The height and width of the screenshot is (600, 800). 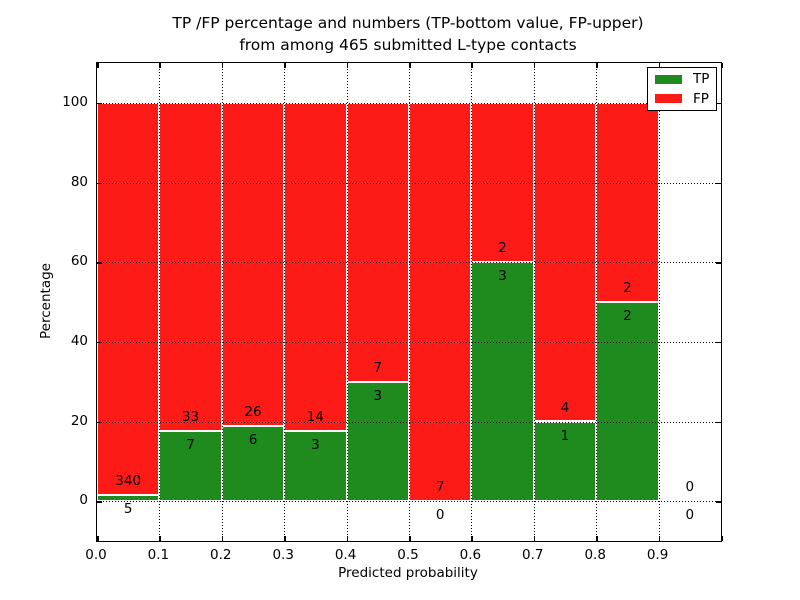 What do you see at coordinates (565, 435) in the screenshot?
I see `tp-count-label: 1` at bounding box center [565, 435].